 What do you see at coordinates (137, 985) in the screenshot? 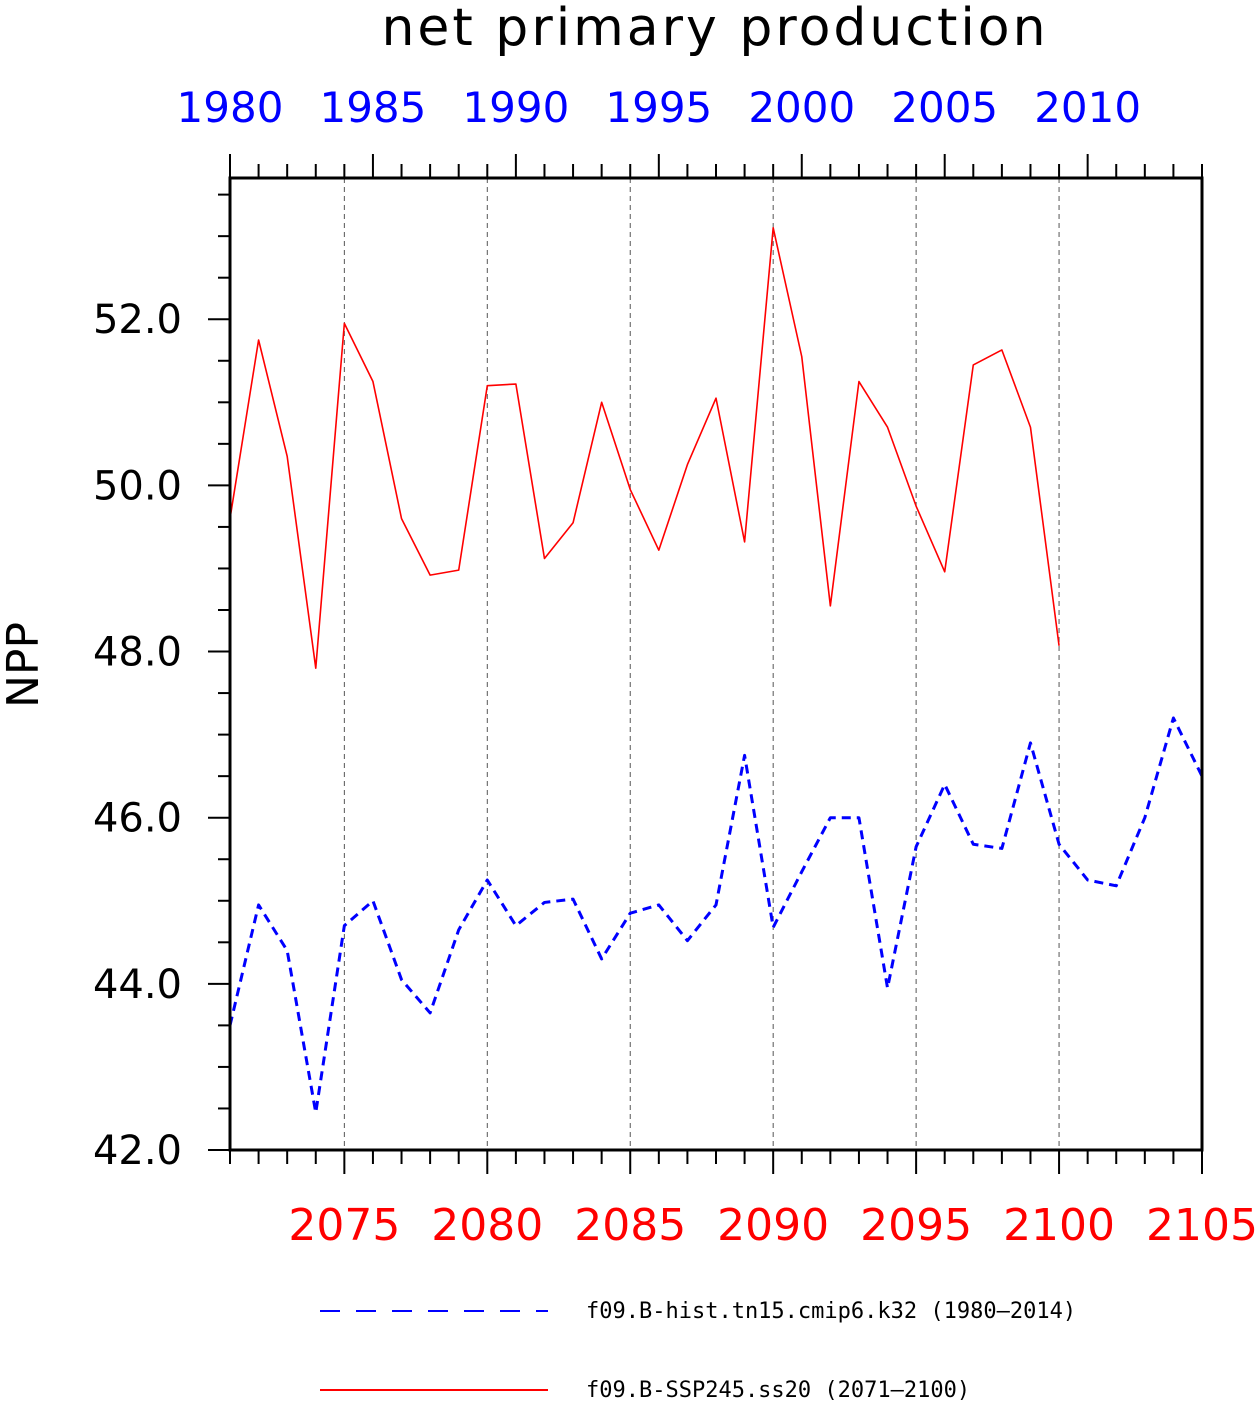
I see `y-tick-label: 44.0` at bounding box center [137, 985].